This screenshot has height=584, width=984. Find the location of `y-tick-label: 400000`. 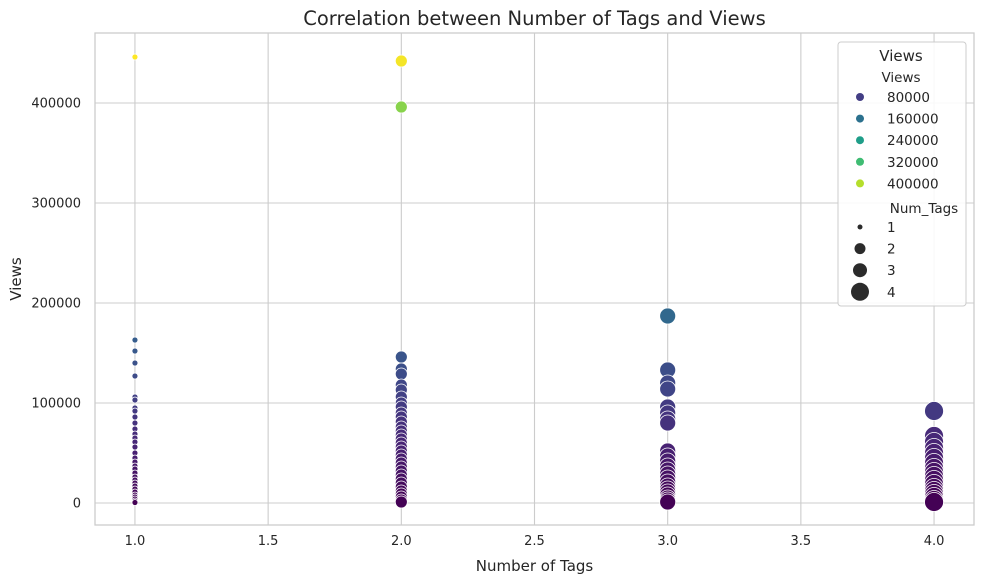

y-tick-label: 400000 is located at coordinates (56, 104).